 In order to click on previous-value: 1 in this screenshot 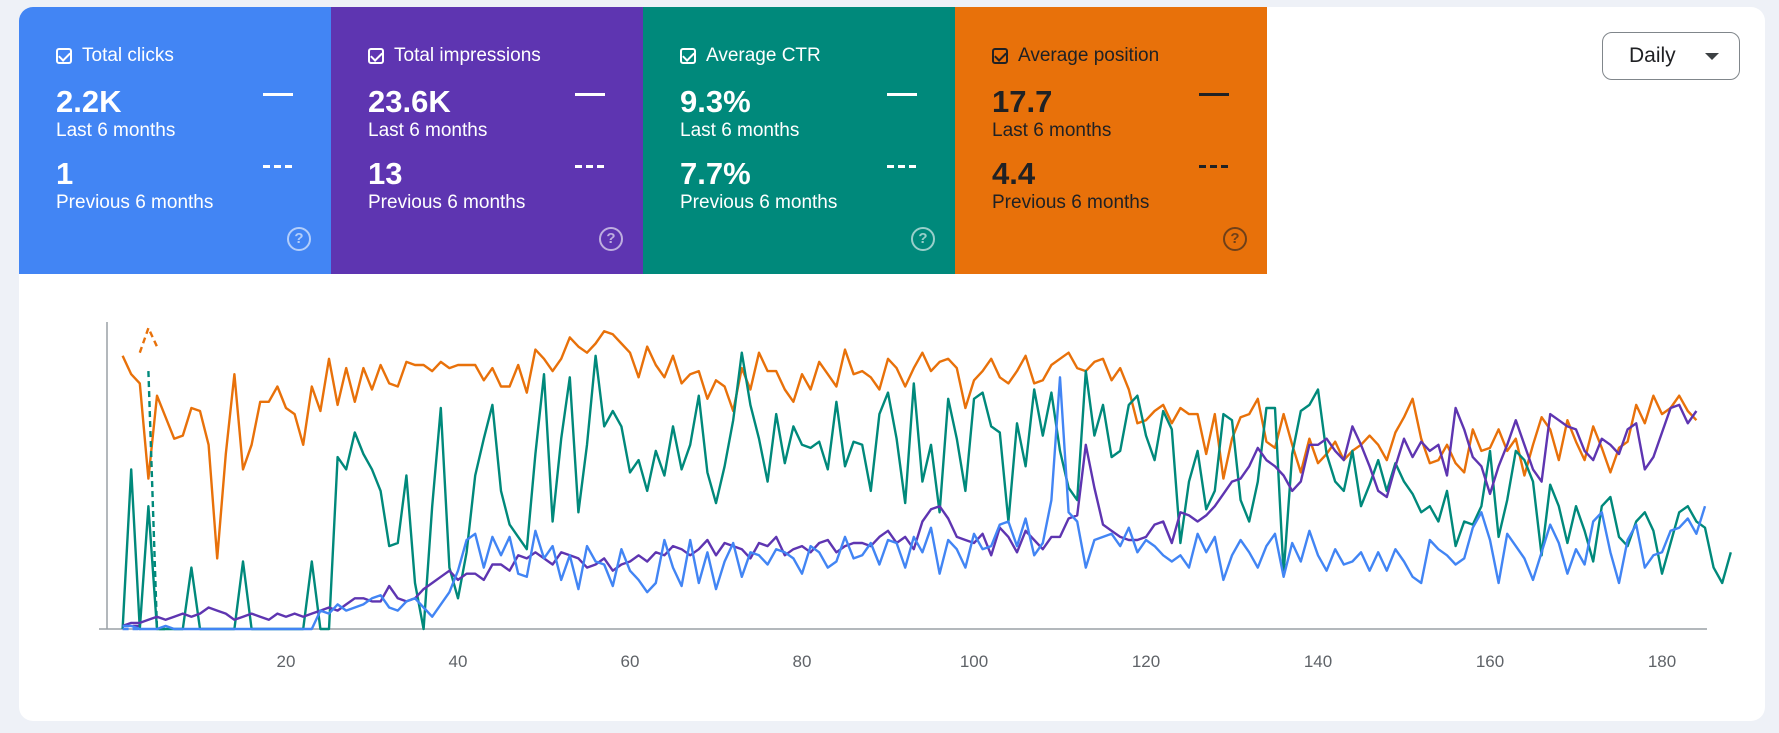, I will do `click(65, 173)`.